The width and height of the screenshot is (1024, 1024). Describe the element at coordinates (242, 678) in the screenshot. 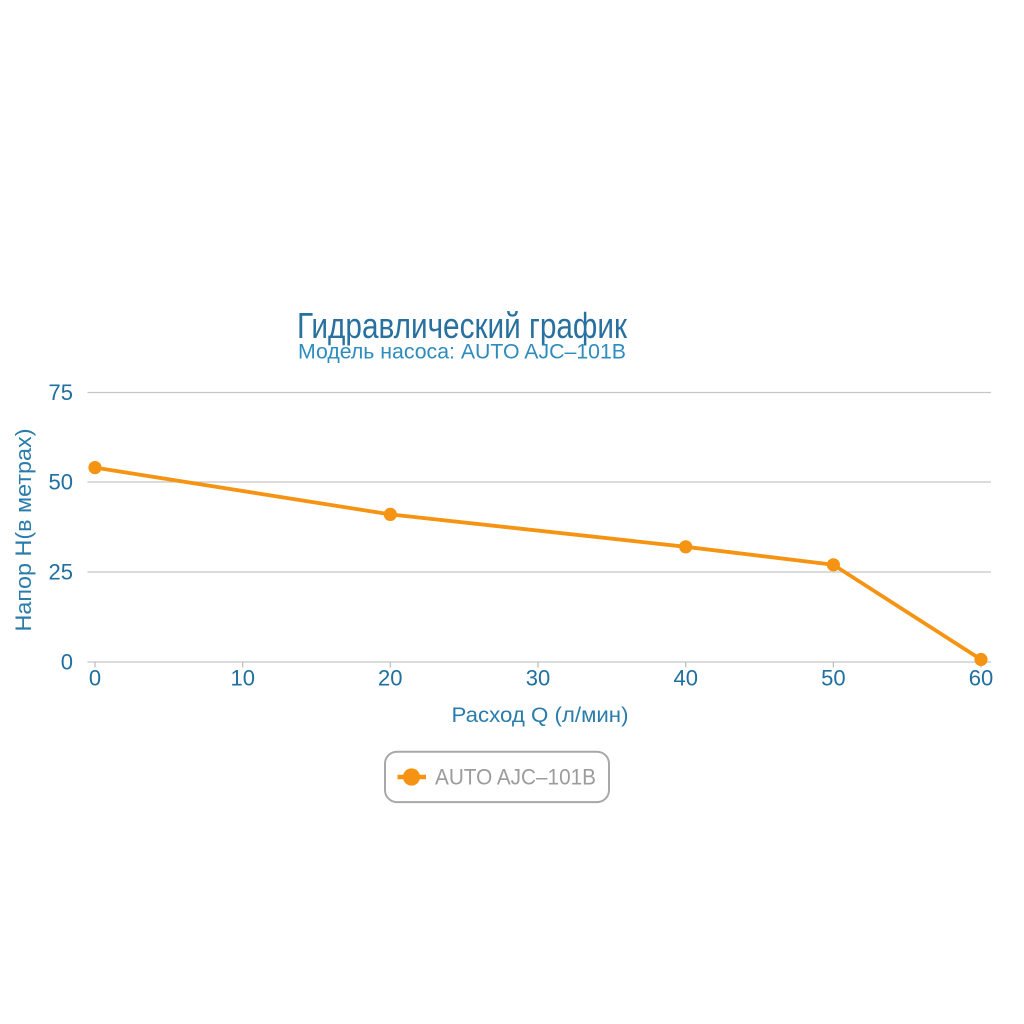

I see `svg-text: 10` at that location.